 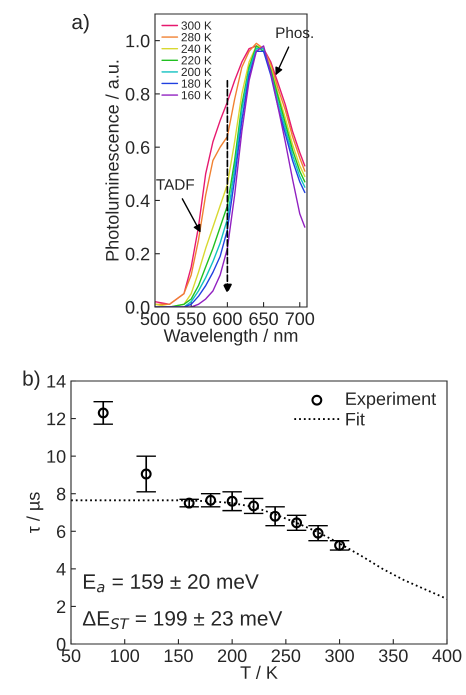 What do you see at coordinates (56, 381) in the screenshot?
I see `y-tick-label: 14` at bounding box center [56, 381].